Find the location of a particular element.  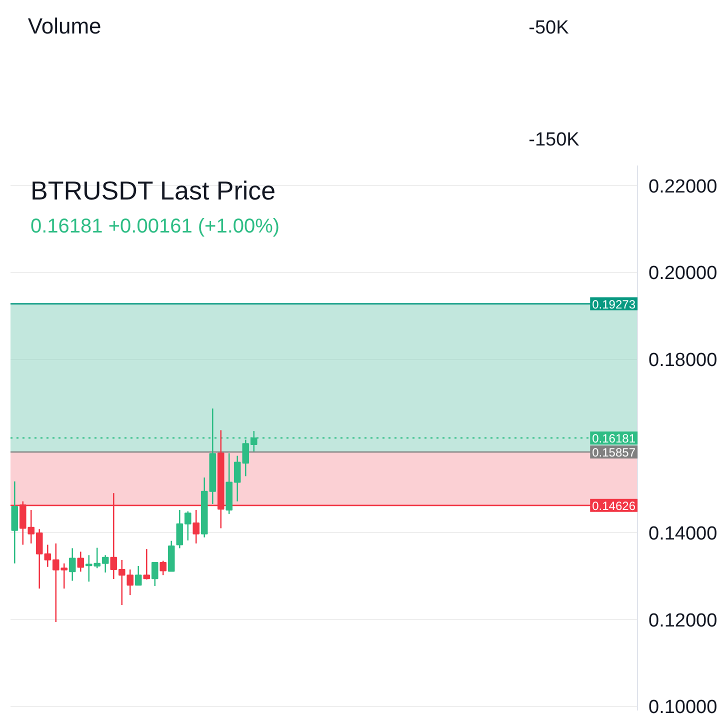

text: Volume is located at coordinates (65, 26).